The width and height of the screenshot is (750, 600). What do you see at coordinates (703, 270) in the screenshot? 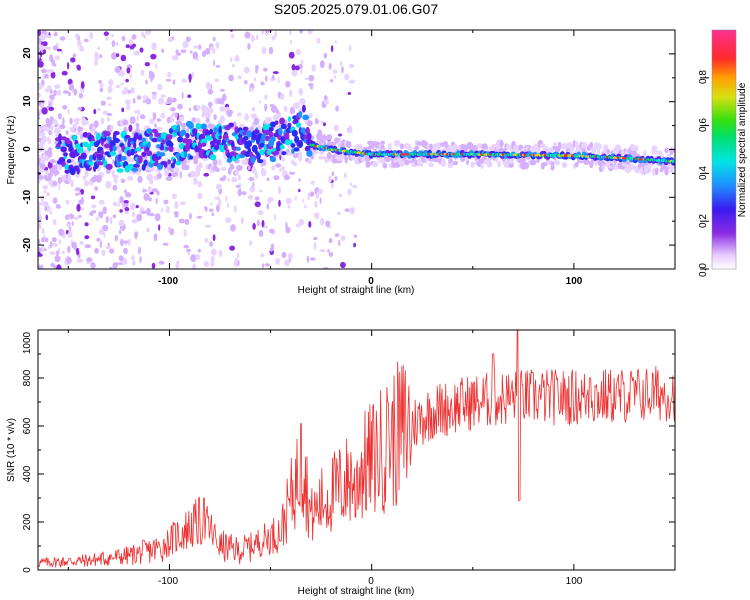
I see `colorbar-tick-0: 0.0` at bounding box center [703, 270].